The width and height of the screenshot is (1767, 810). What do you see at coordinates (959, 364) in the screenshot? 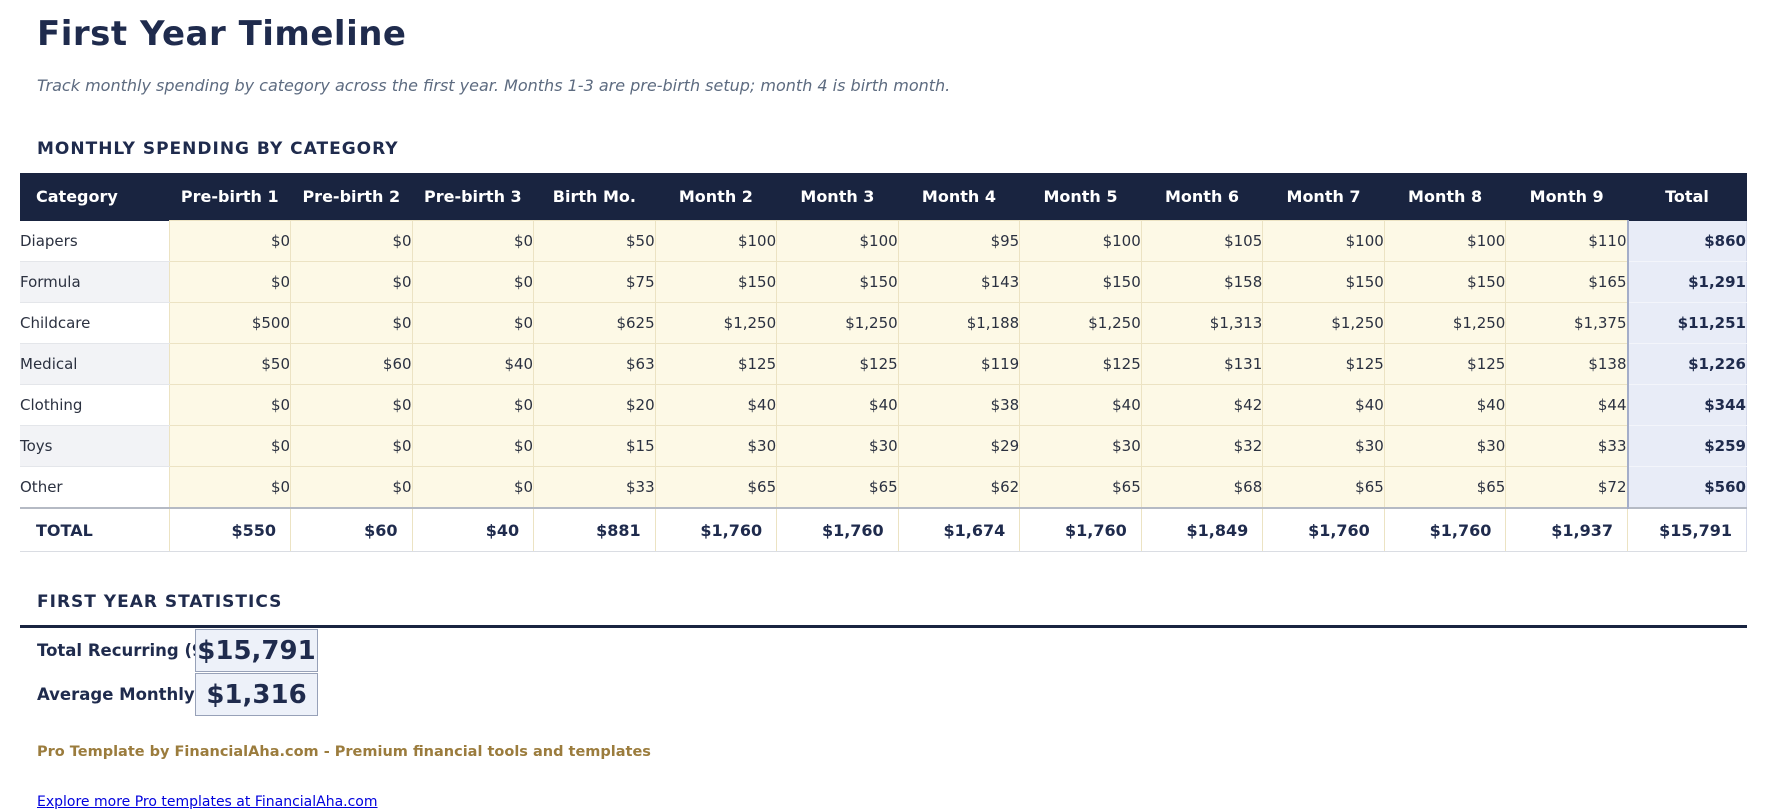
I see `amount-cell: $119` at bounding box center [959, 364].